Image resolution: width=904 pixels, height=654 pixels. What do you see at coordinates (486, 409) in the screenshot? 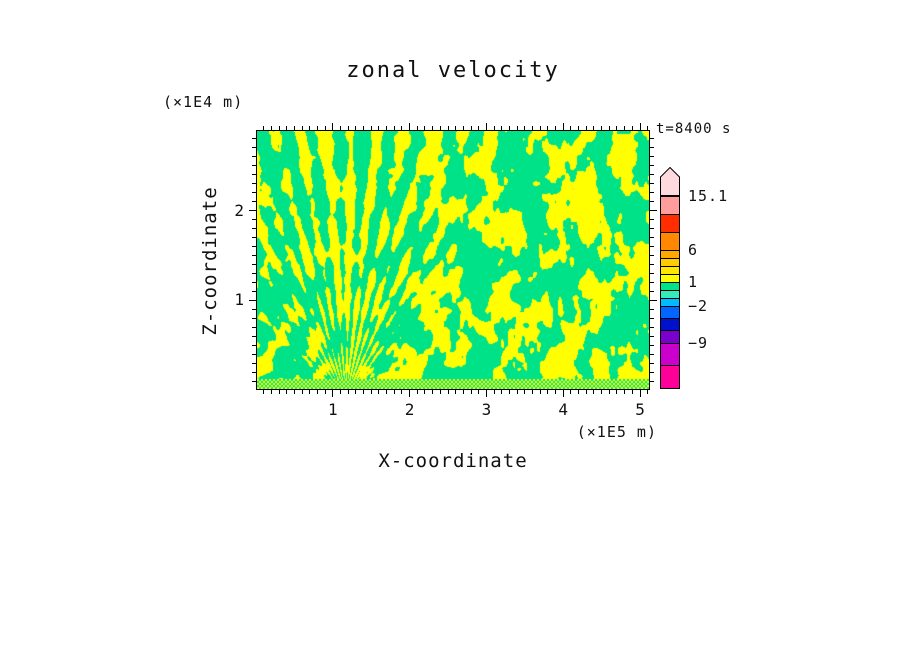
I see `x-tick-label: 3` at bounding box center [486, 409].